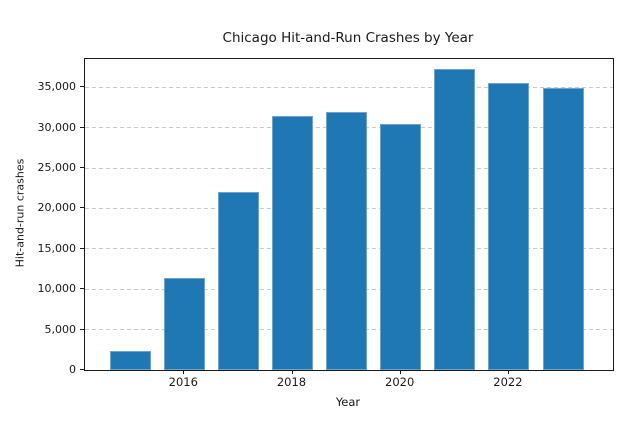 The width and height of the screenshot is (626, 428). I want to click on y-tick-label: 5,000, so click(60, 329).